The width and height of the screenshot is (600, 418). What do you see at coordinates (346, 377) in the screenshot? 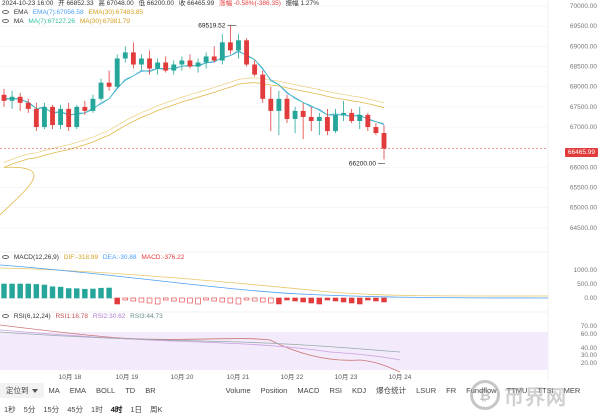
I see `date-tick: 10月 23` at bounding box center [346, 377].